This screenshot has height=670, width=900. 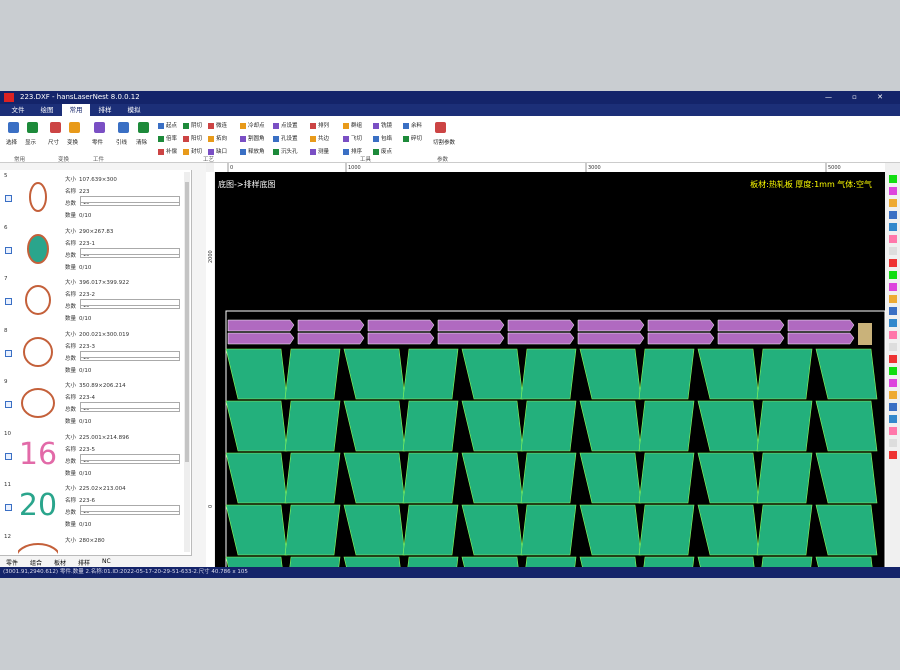 What do you see at coordinates (352, 138) in the screenshot?
I see `ribbon-button: 飞切` at bounding box center [352, 138].